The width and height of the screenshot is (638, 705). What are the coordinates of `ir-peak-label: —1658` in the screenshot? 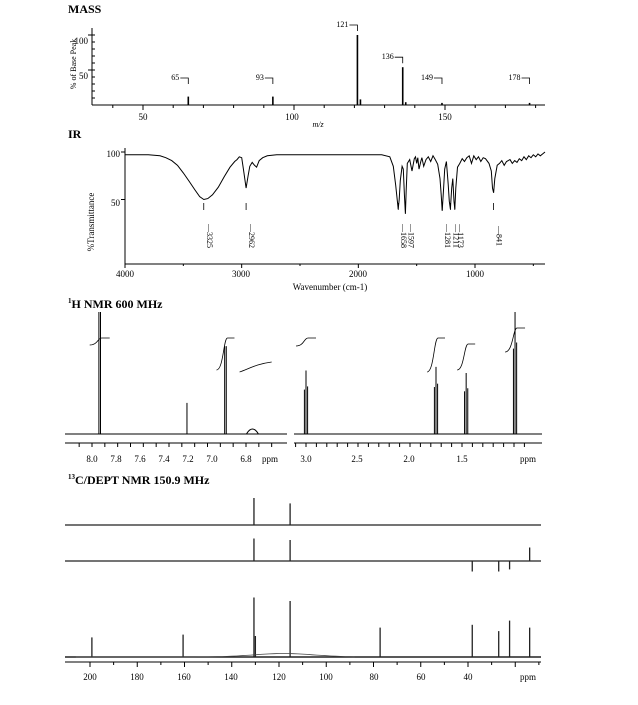 It's located at (403, 235).